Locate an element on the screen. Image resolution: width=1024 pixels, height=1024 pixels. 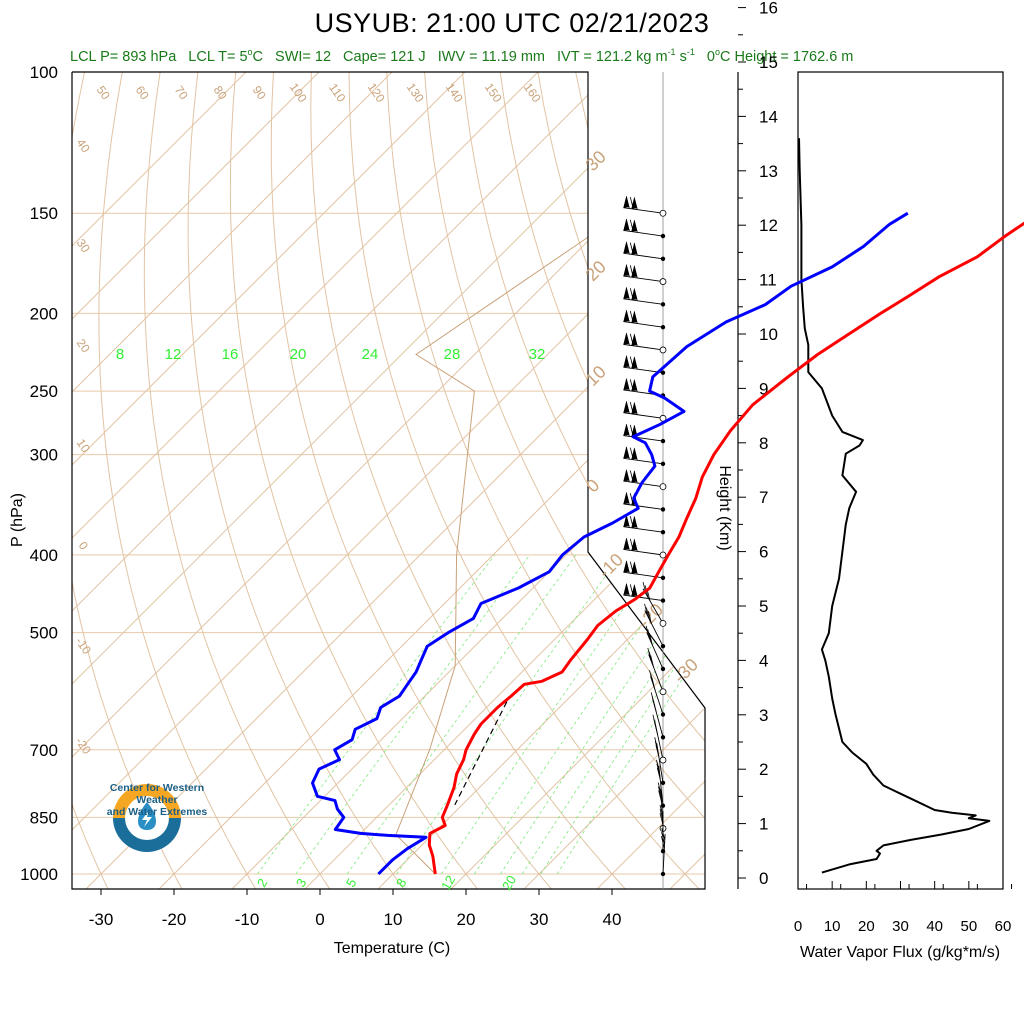
freezing-level-height: 0 is located at coordinates (710, 56).